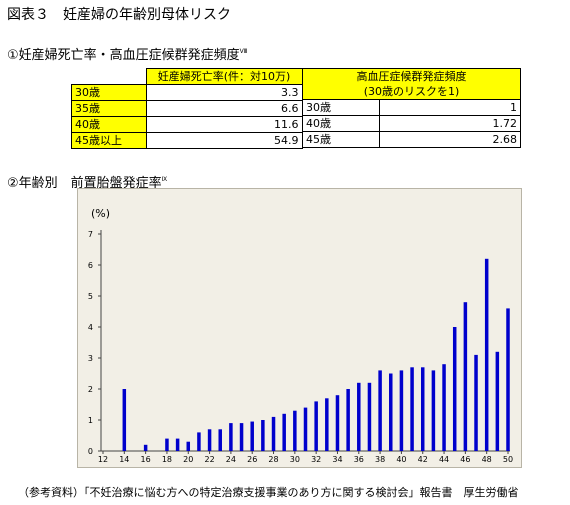 This screenshot has width=570, height=505. I want to click on table2-header-line2: (30歳のリスクを1), so click(411, 91).